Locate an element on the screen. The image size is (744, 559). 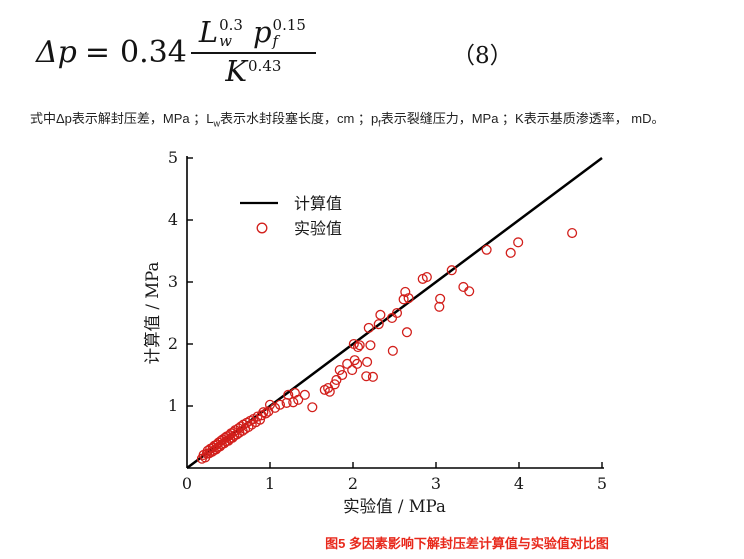
x-tick-label: 5 is located at coordinates (602, 483).